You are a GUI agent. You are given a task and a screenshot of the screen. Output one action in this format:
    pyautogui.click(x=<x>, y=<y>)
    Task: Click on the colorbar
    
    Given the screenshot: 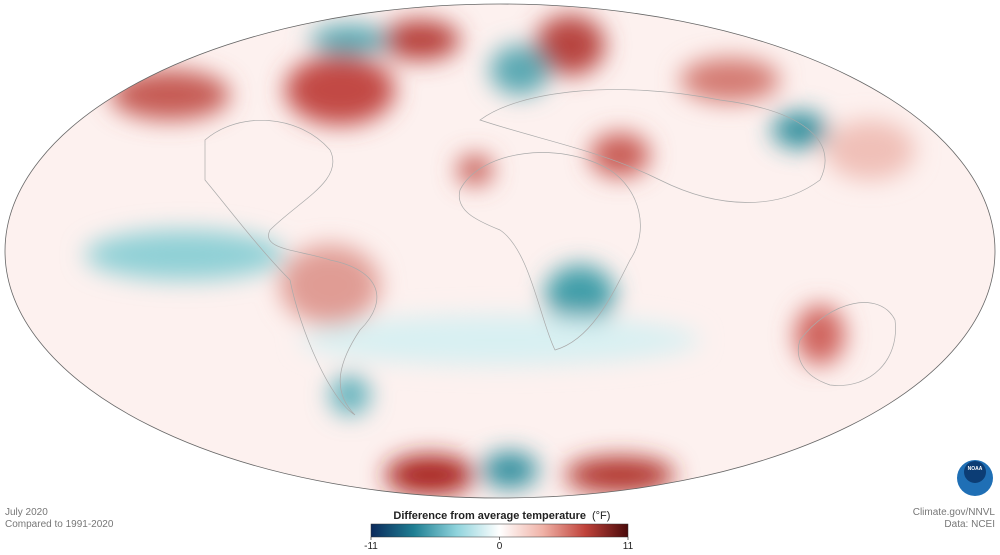 What is the action you would take?
    pyautogui.click(x=499, y=530)
    